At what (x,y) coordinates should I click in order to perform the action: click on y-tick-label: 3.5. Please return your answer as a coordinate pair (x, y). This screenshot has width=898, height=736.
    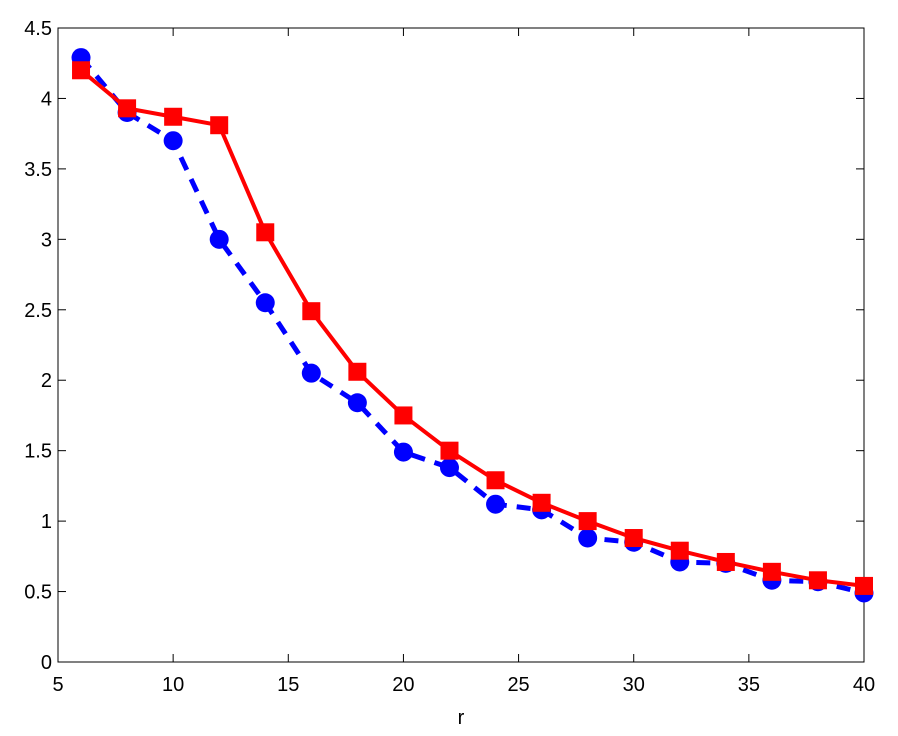
    Looking at the image, I should click on (38, 170).